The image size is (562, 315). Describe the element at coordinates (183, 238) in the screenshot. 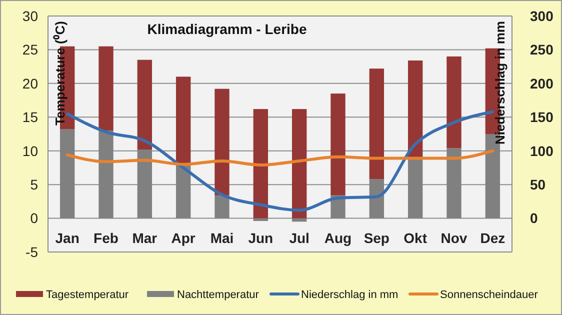

I see `x-tick-label: Apr` at that location.